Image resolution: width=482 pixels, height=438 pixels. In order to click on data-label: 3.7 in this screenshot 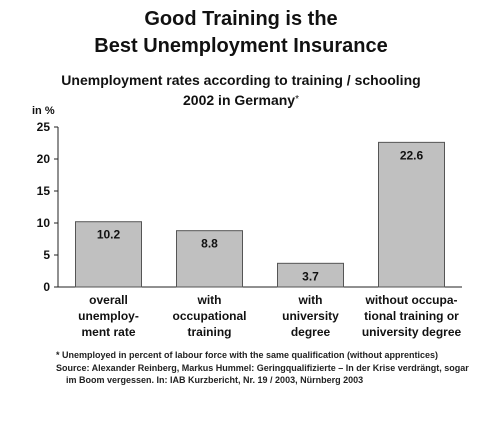, I will do `click(310, 276)`.